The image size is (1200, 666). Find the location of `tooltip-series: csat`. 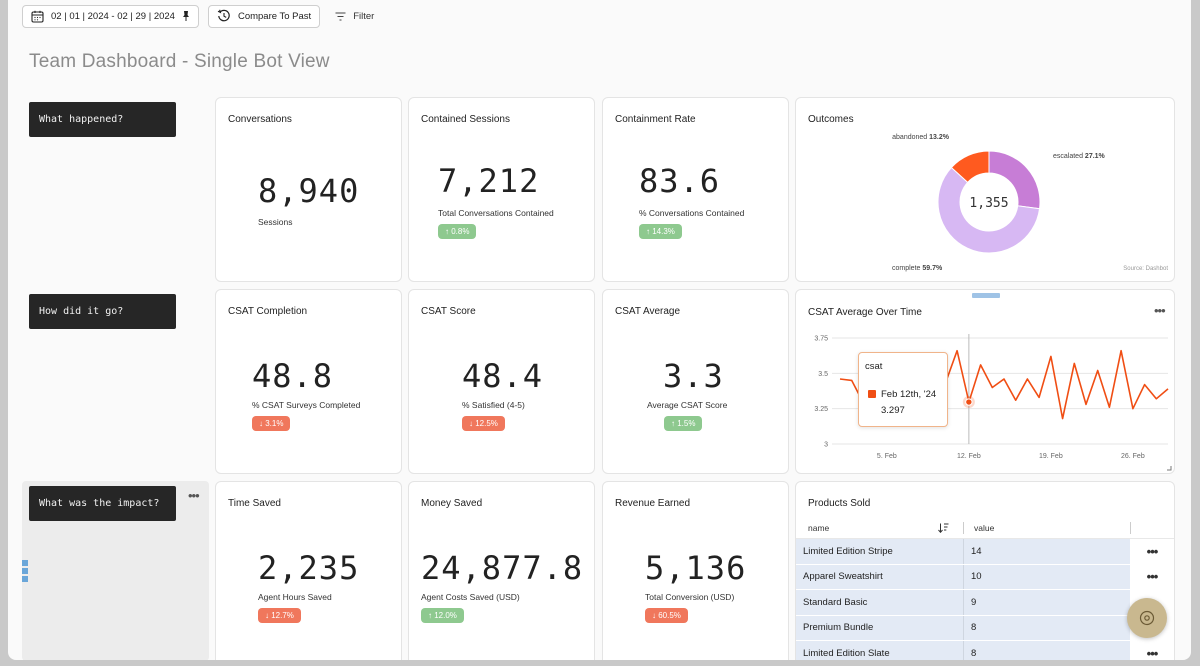

tooltip-series: csat is located at coordinates (874, 366).